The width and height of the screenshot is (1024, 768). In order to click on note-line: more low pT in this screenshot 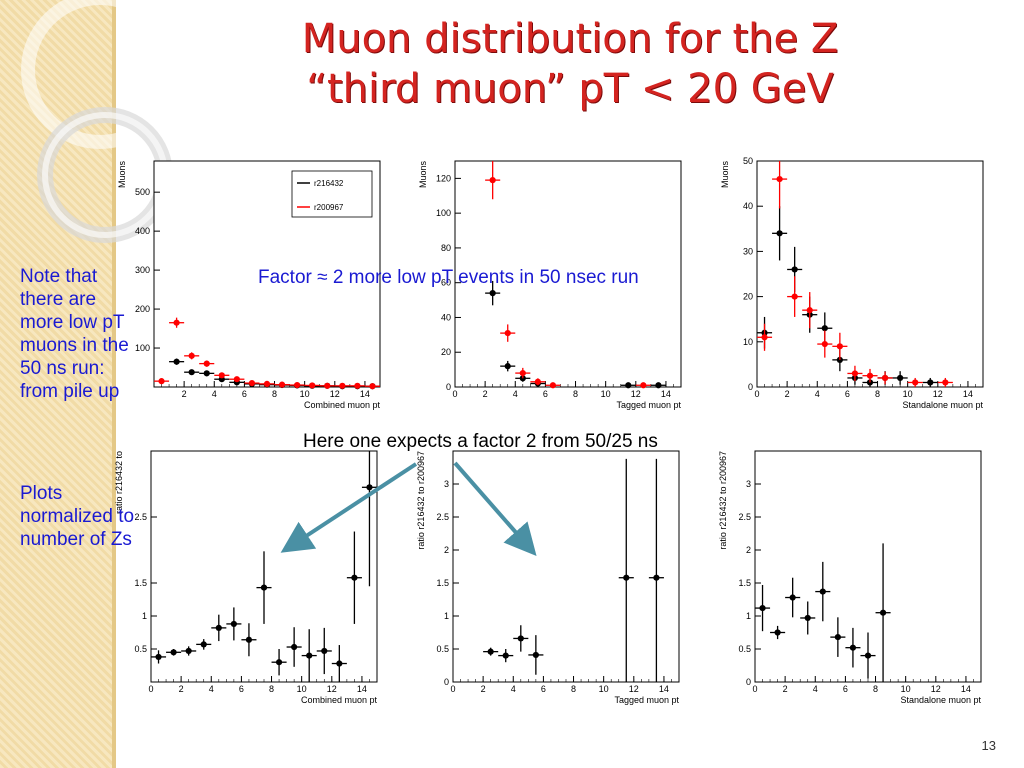, I will do `click(72, 322)`.